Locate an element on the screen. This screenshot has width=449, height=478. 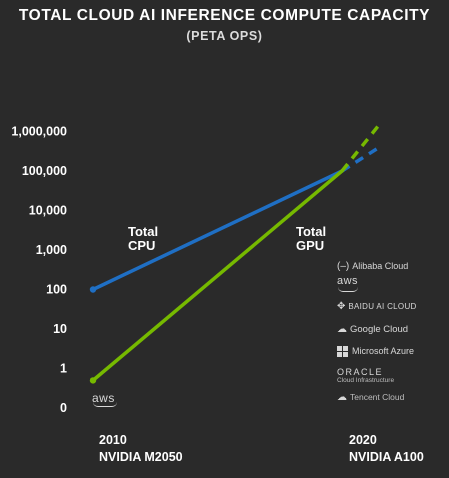
provider-microsoft-label: Microsoft Azure is located at coordinates (383, 351).